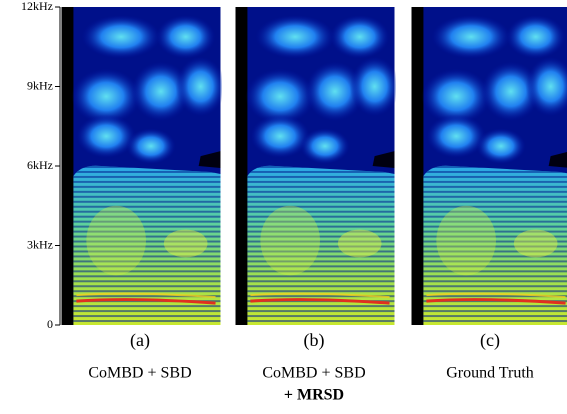  I want to click on panel-caption-bold: + MRSD, so click(314, 395).